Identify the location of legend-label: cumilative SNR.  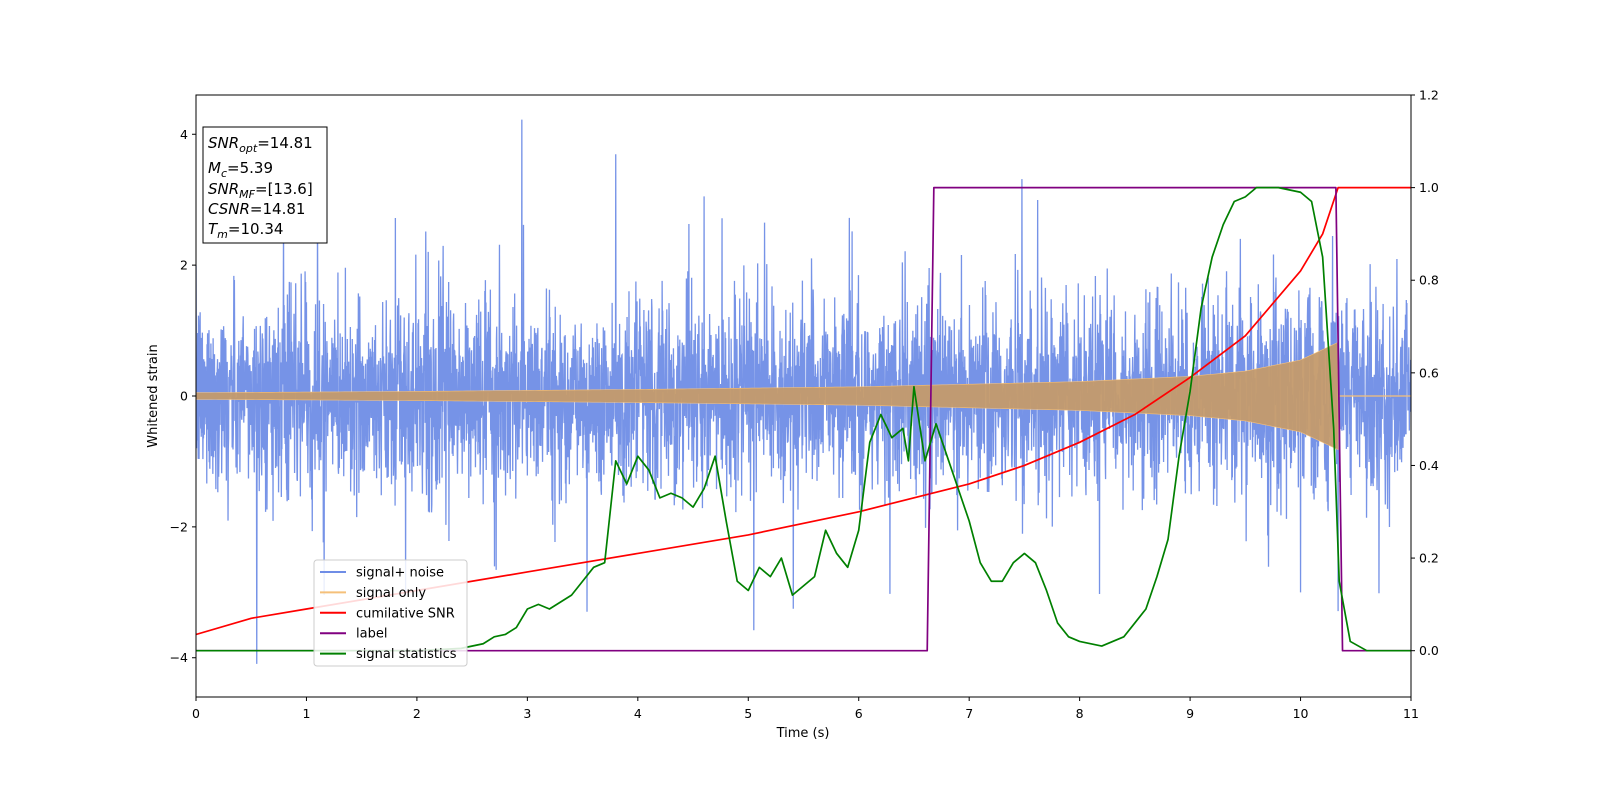
(405, 613).